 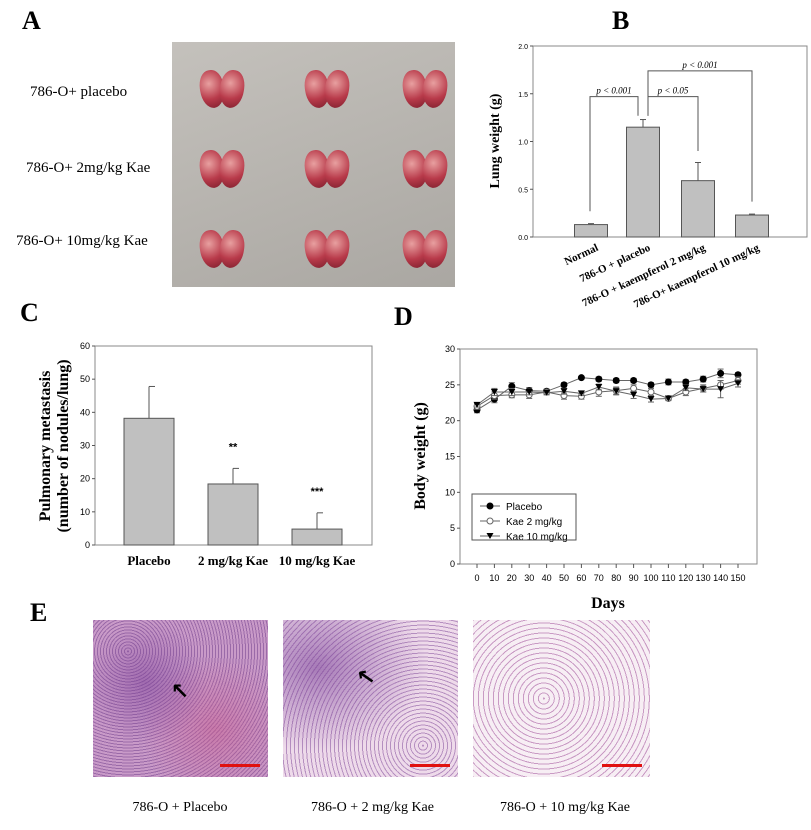 What do you see at coordinates (512, 578) in the screenshot?
I see `x-tick-label: 20` at bounding box center [512, 578].